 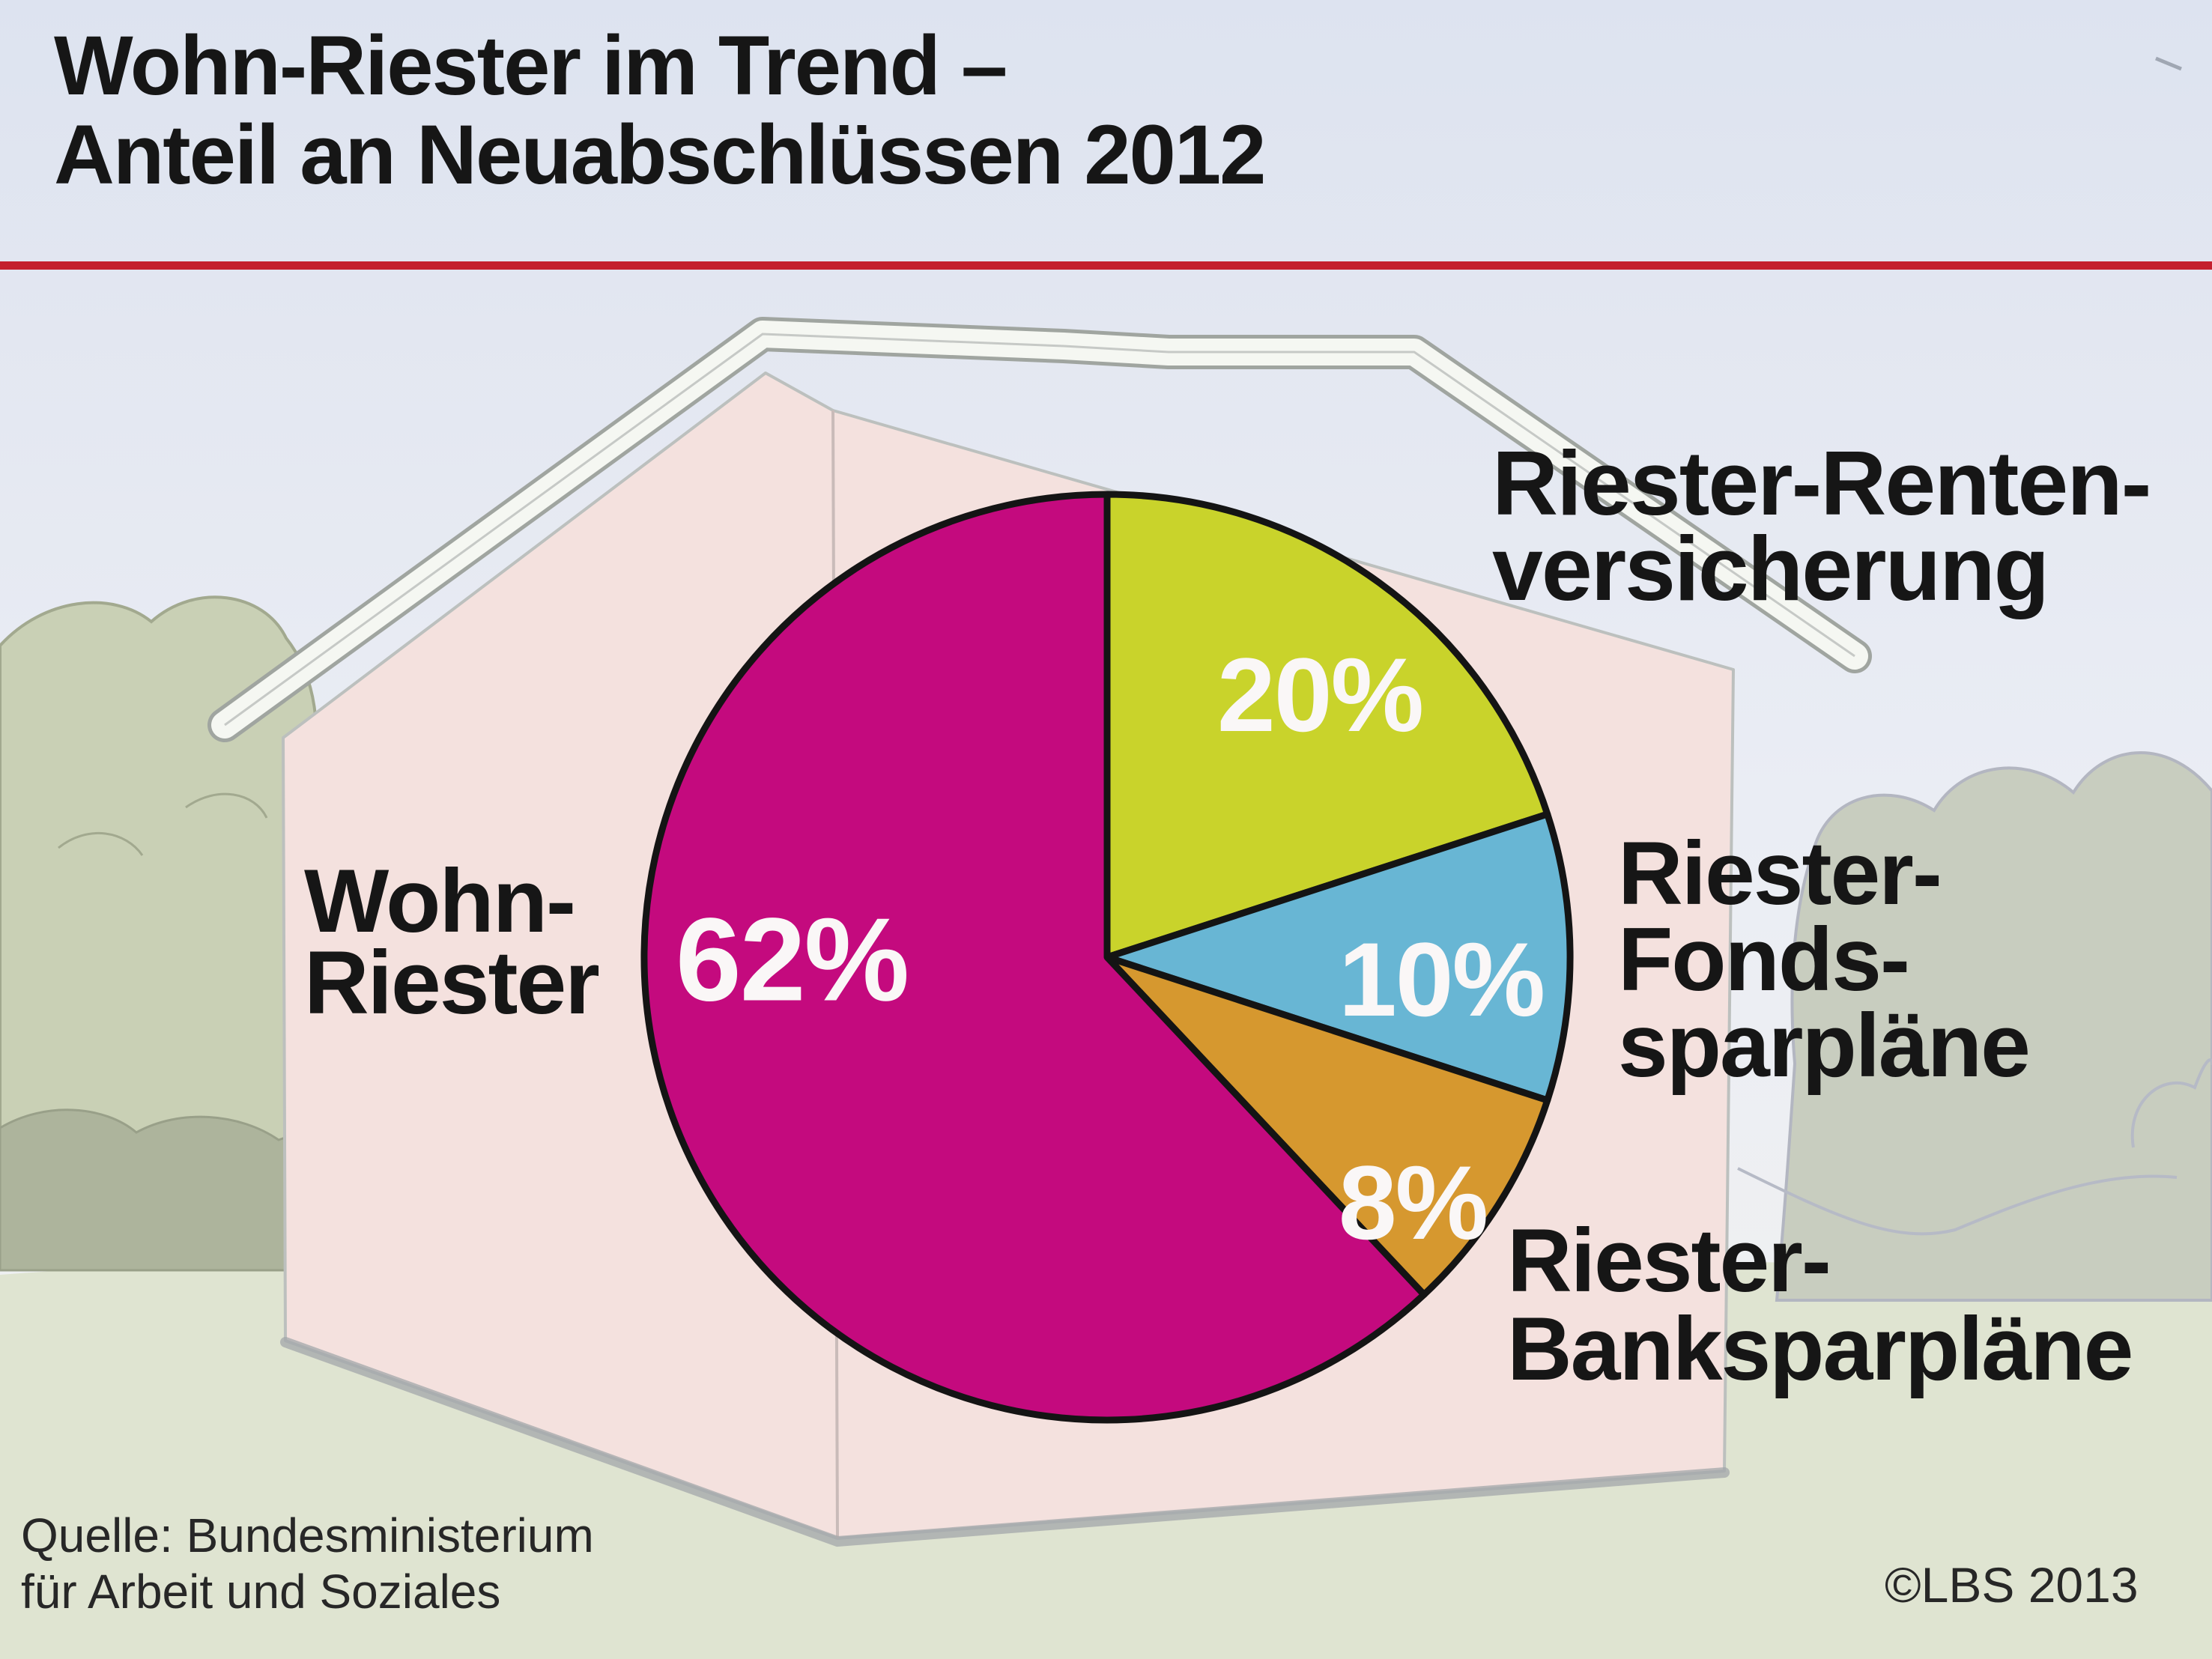 What do you see at coordinates (2168, 63) in the screenshot?
I see `decorative-mark` at bounding box center [2168, 63].